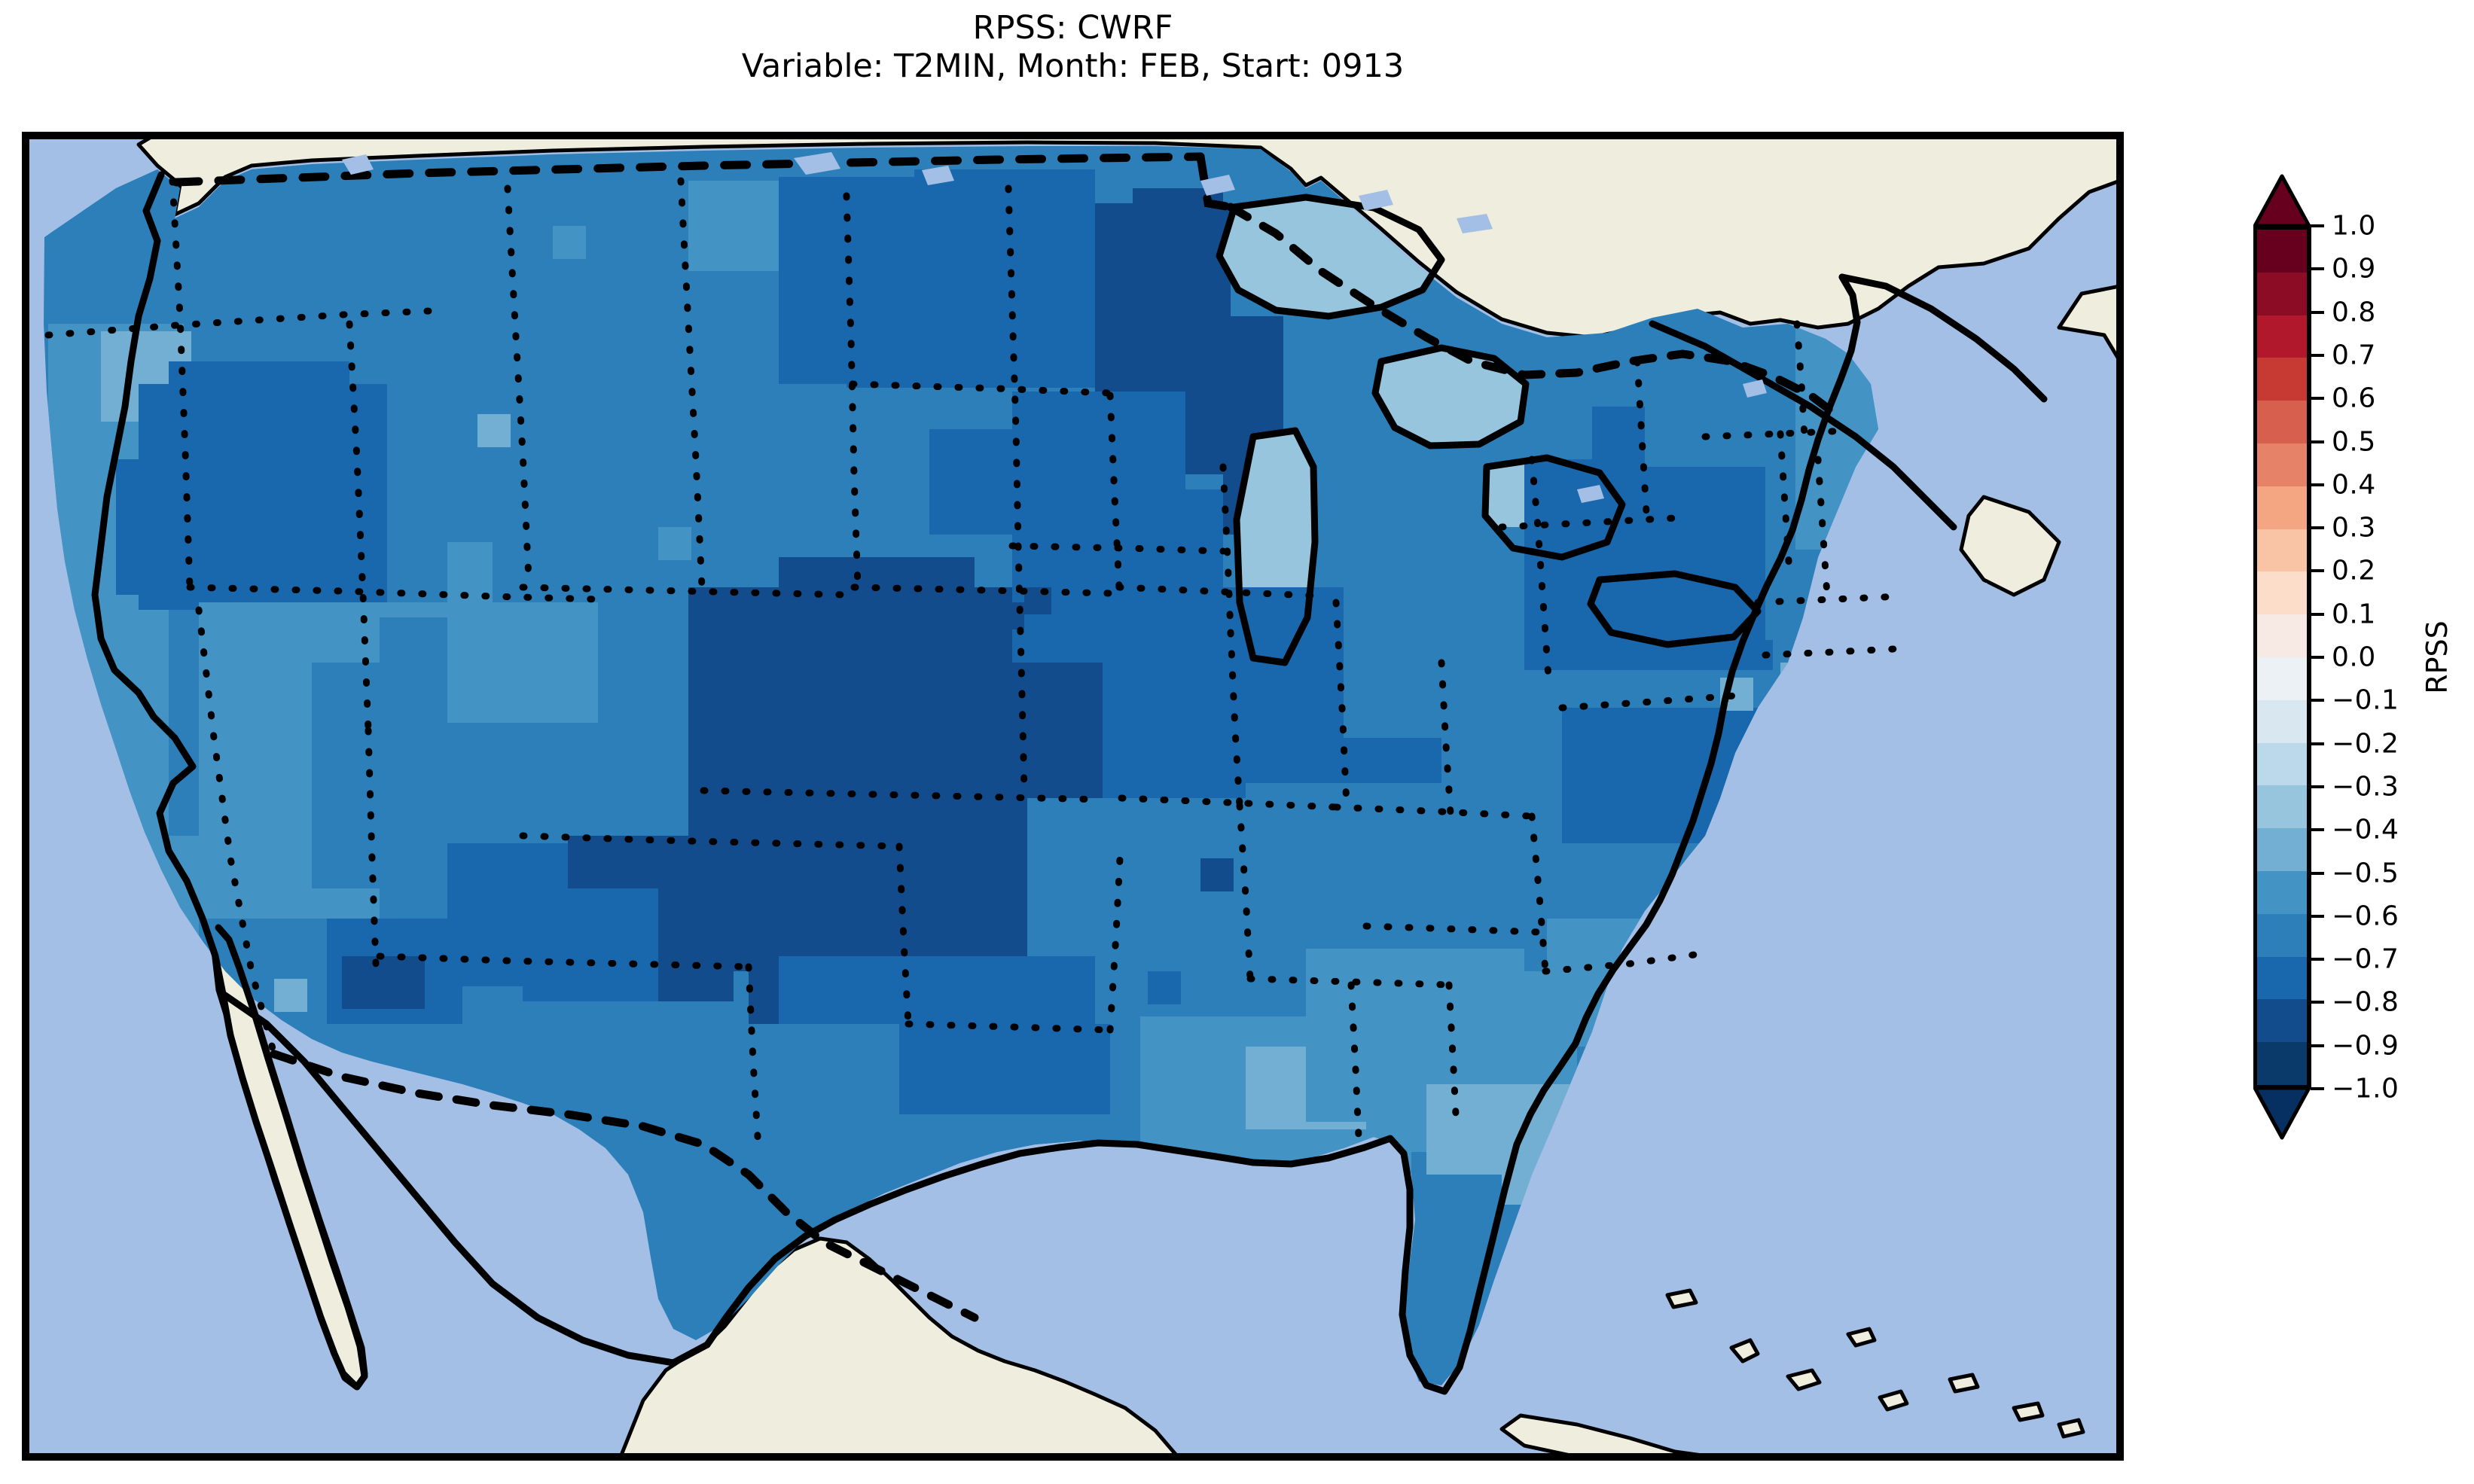  Describe the element at coordinates (2354, 657) in the screenshot. I see `colorbar-tick-label: 0.0` at that location.